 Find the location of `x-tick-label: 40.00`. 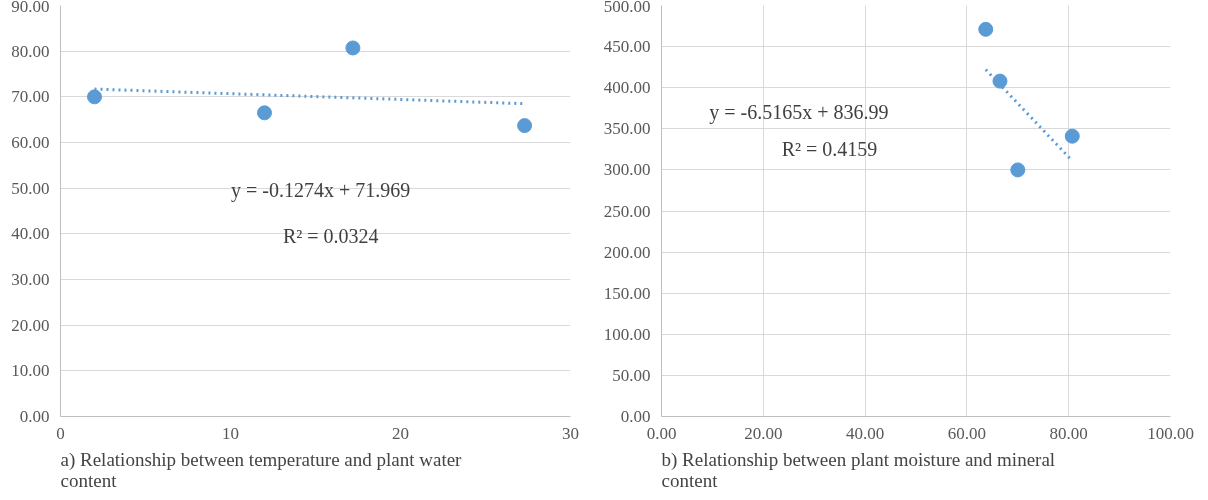

x-tick-label: 40.00 is located at coordinates (865, 433).